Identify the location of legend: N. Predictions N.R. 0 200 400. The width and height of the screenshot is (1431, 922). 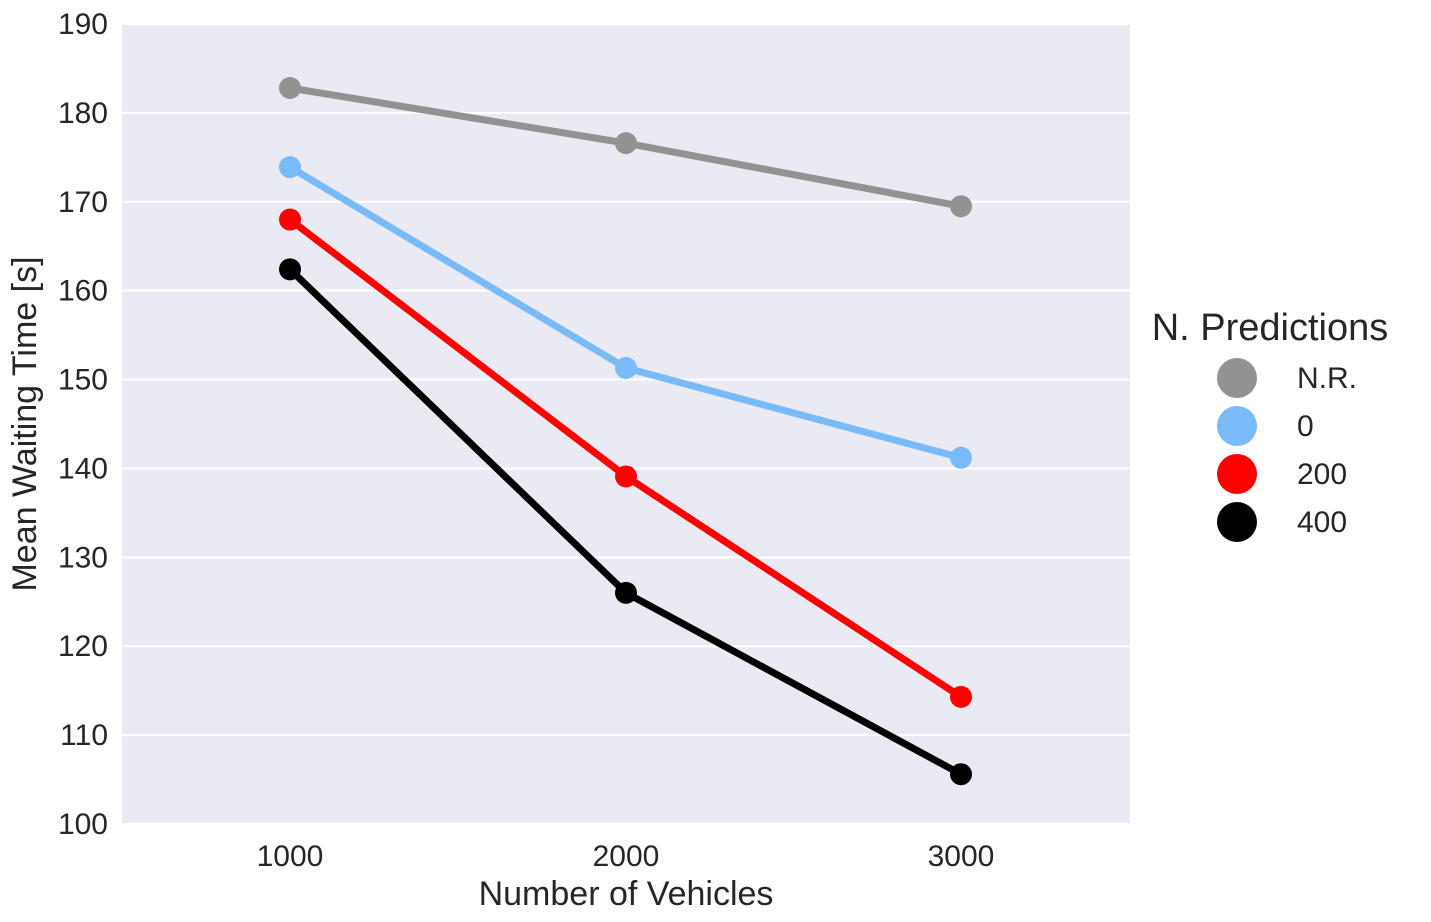
(1270, 424).